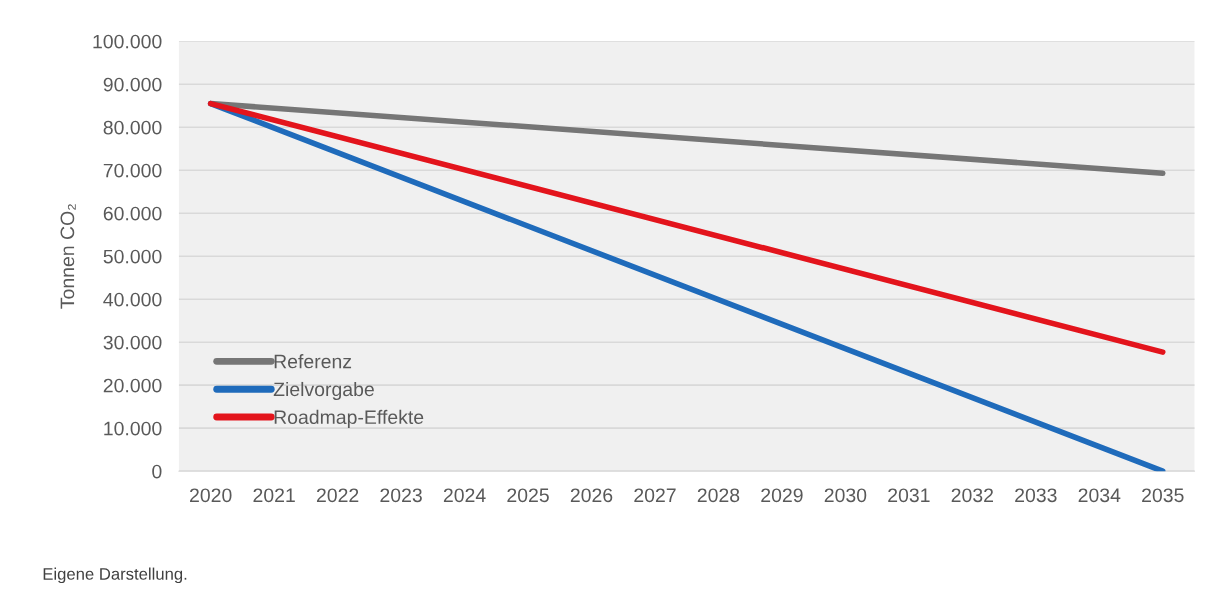 This screenshot has width=1209, height=589. I want to click on x-tick-label: 2025, so click(528, 495).